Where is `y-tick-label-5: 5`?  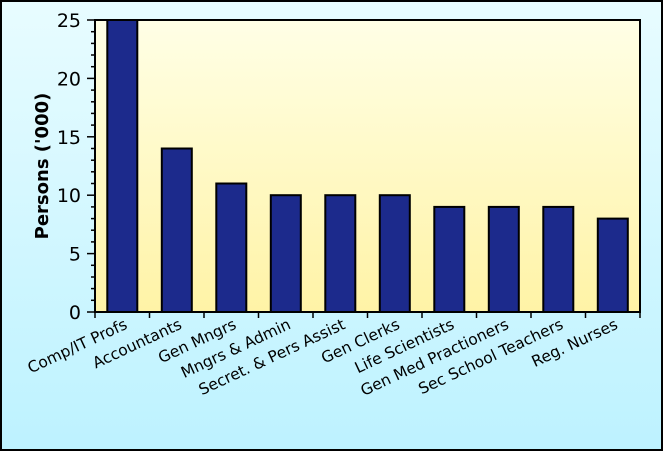 y-tick-label-5: 5 is located at coordinates (75, 255).